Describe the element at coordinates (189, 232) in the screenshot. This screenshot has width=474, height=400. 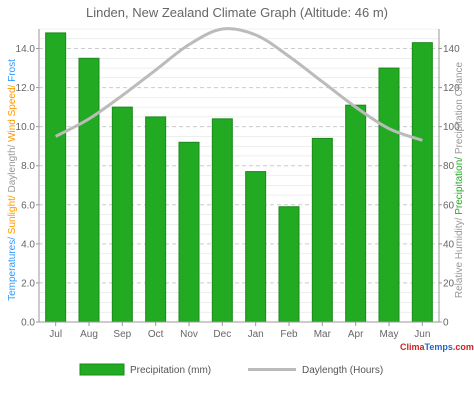
I see `bar-nov` at that location.